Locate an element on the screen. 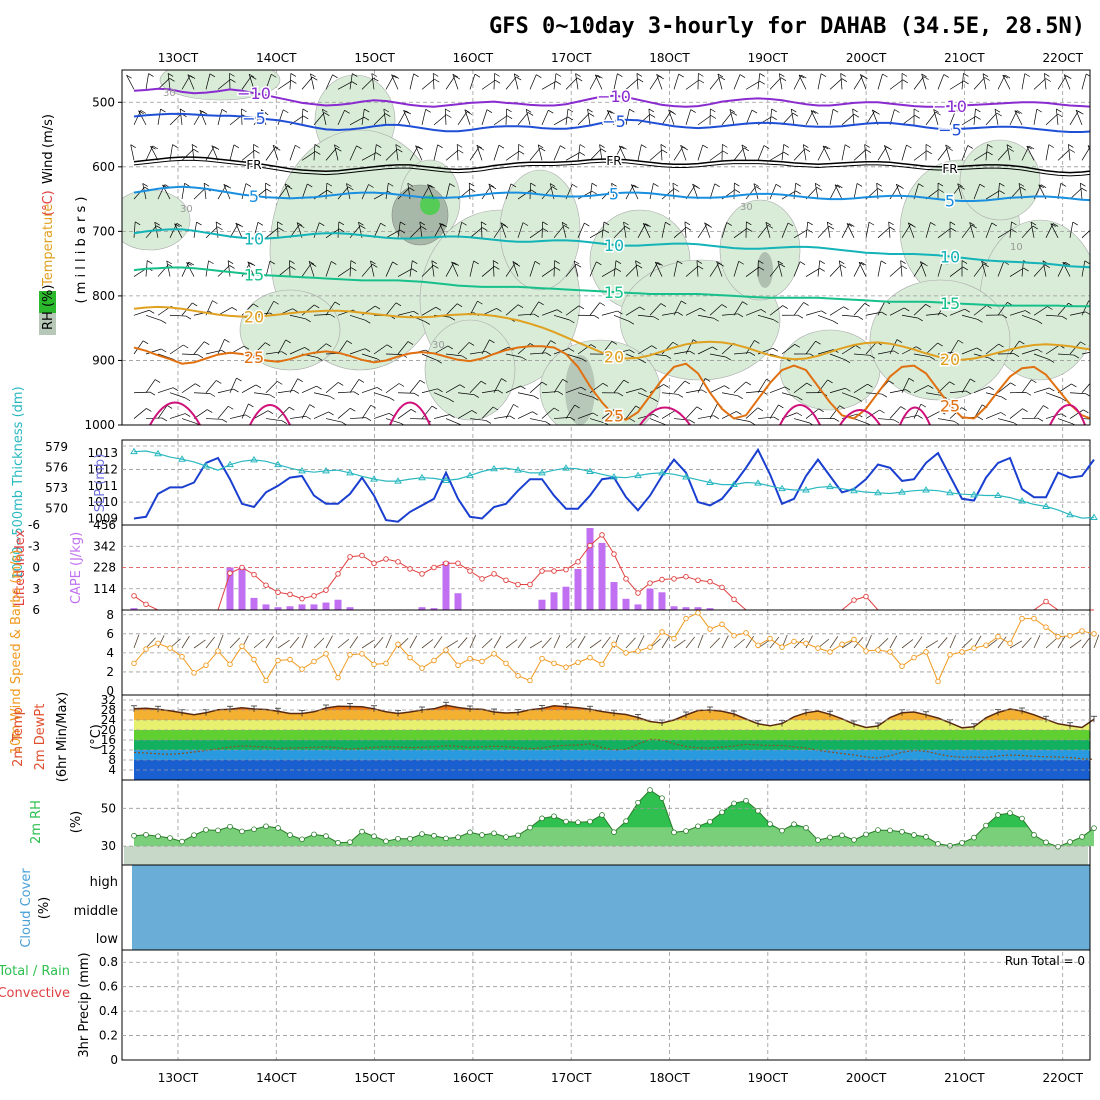 This screenshot has width=1100, height=1100. thickness-line is located at coordinates (614, 484).